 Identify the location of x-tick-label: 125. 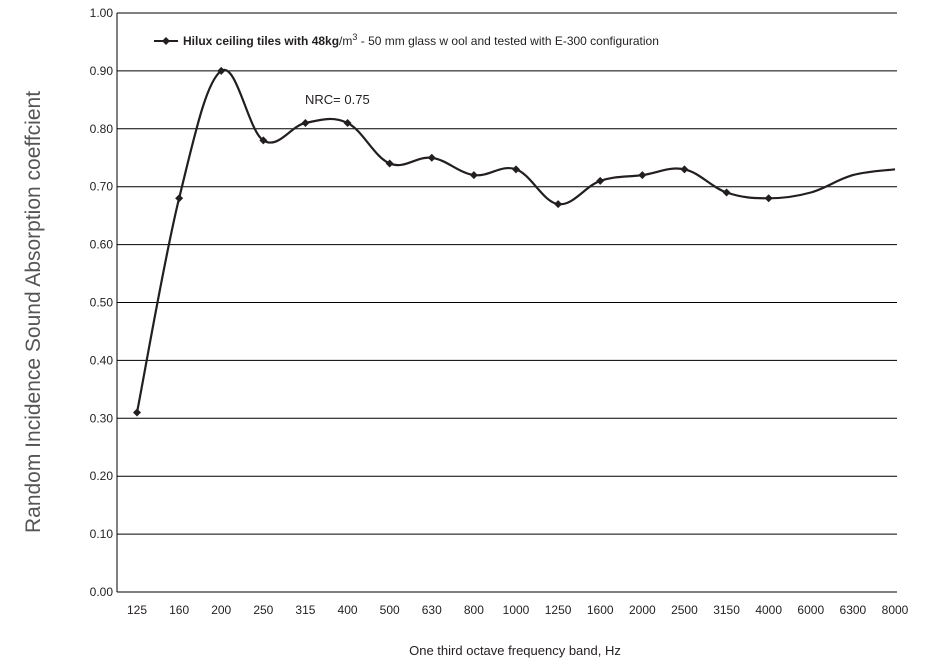
(137, 610).